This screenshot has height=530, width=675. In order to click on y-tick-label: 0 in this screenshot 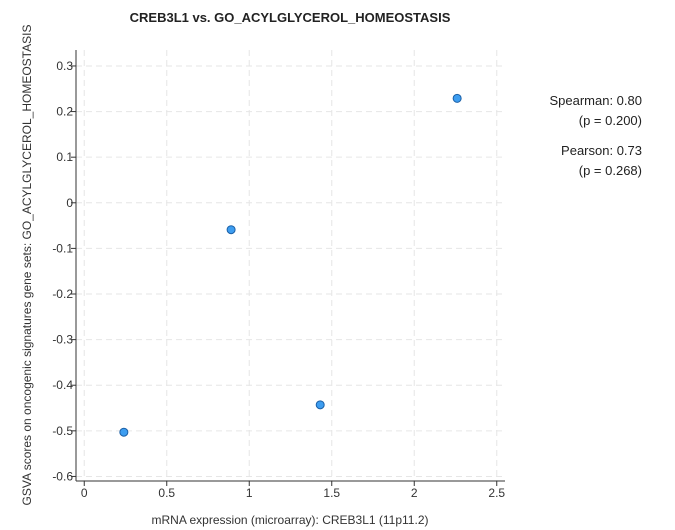, I will do `click(69, 203)`.